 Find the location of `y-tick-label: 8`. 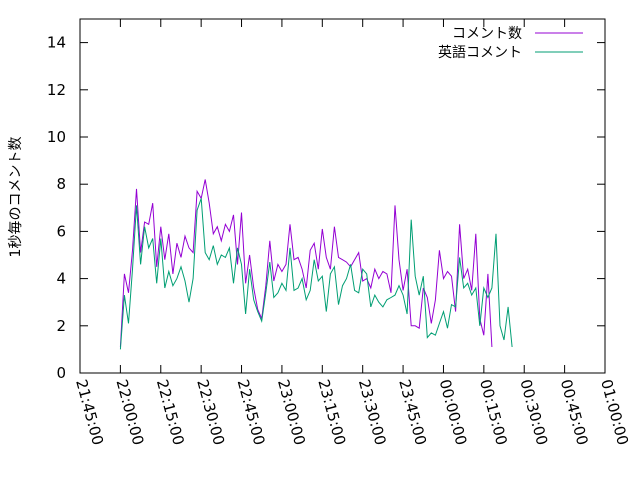

y-tick-label: 8 is located at coordinates (61, 184).